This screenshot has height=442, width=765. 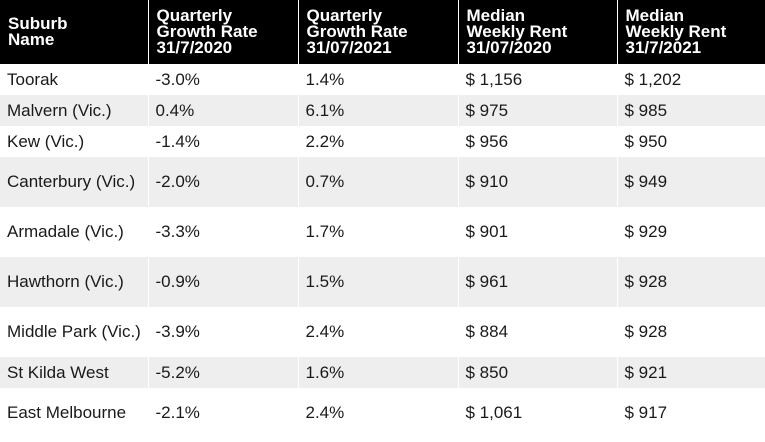 I want to click on rent-2020-cell: $ 850, so click(x=537, y=372).